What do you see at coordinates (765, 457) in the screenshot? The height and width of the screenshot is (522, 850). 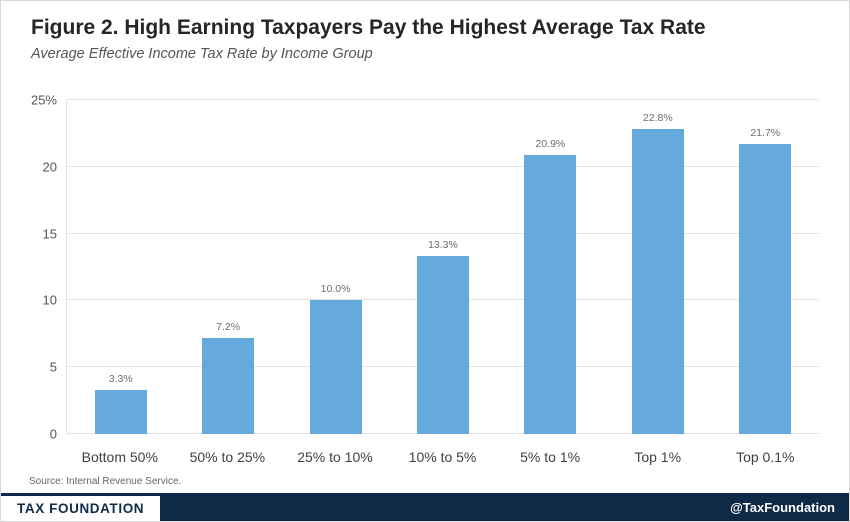 I see `x-axis-category-label: Top 0.1%` at bounding box center [765, 457].